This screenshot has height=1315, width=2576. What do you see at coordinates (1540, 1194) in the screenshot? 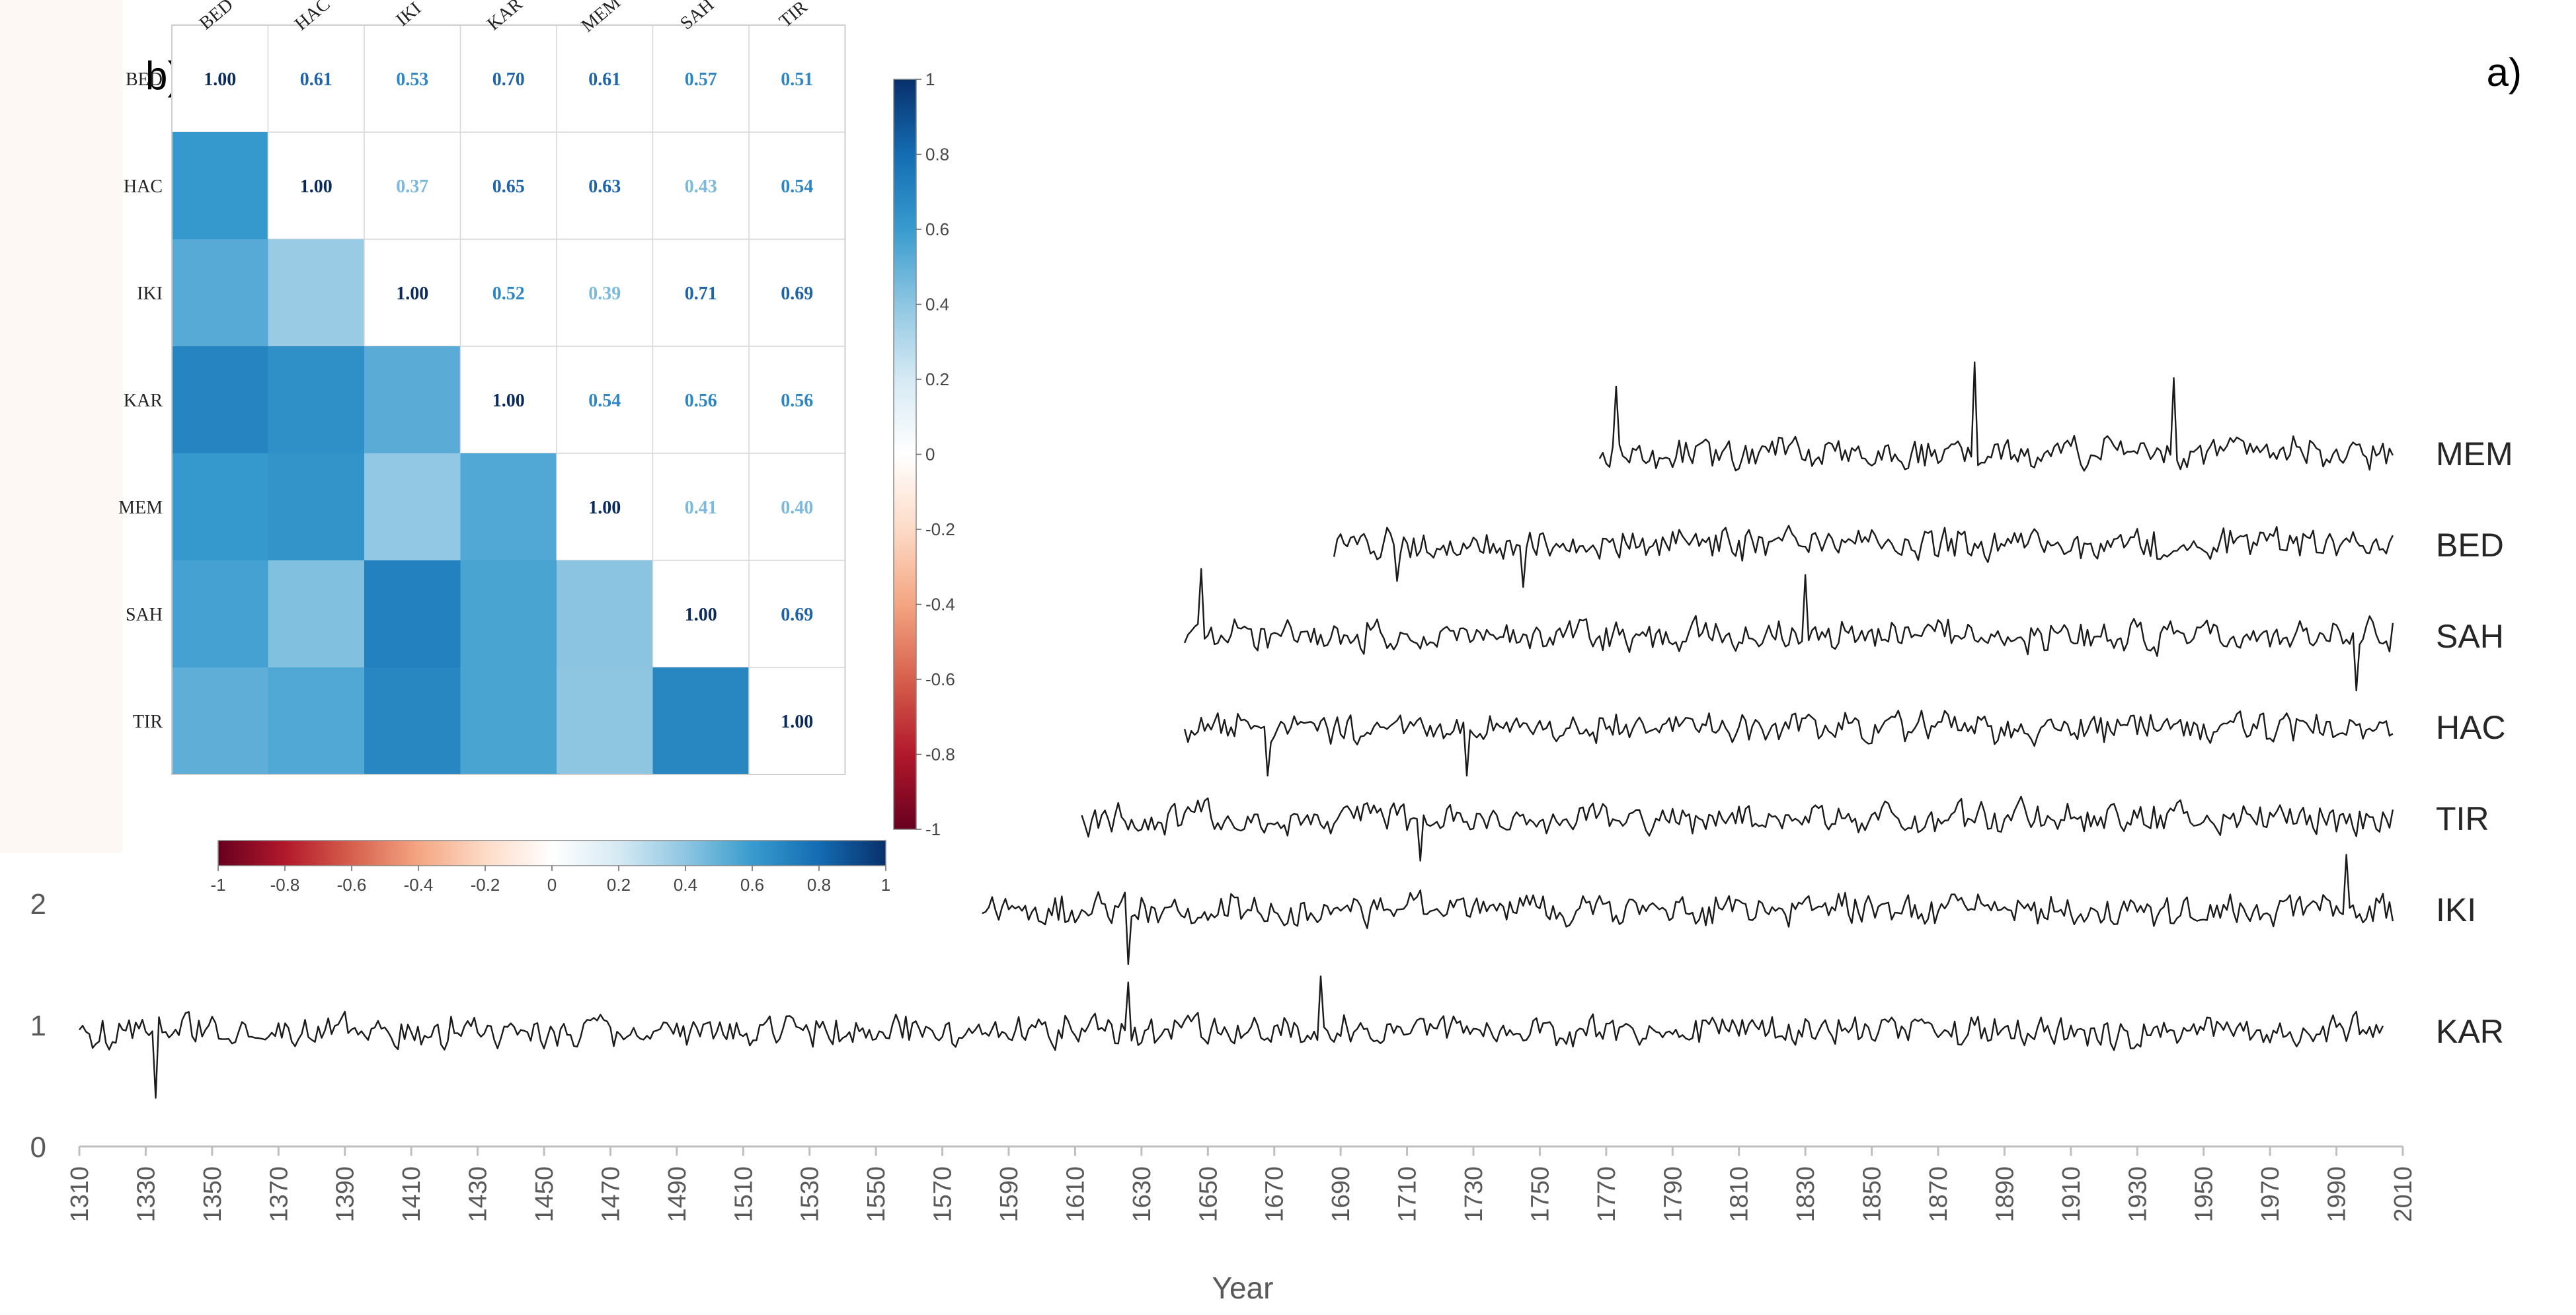
I see `x-tick-label: 1750` at bounding box center [1540, 1194].